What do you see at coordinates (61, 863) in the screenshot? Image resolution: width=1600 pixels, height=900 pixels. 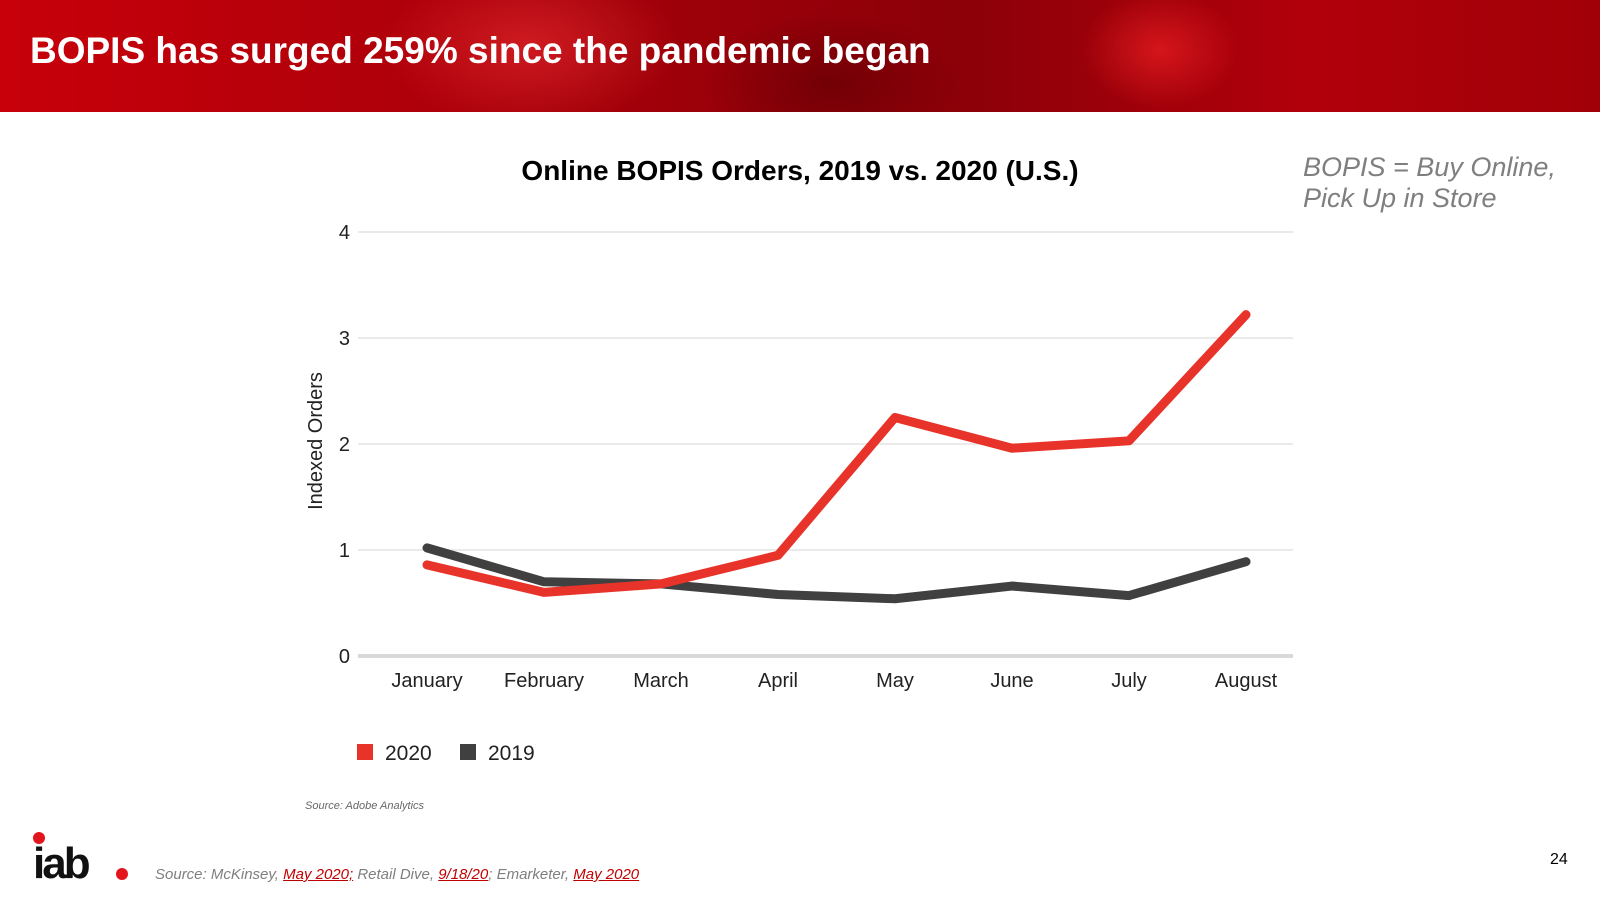 I see `svg-text: iab` at bounding box center [61, 863].